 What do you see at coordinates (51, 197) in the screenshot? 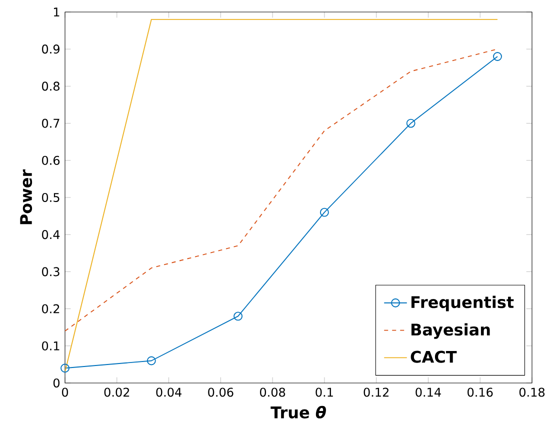
I see `y-tick-label: 0.5` at bounding box center [51, 197].